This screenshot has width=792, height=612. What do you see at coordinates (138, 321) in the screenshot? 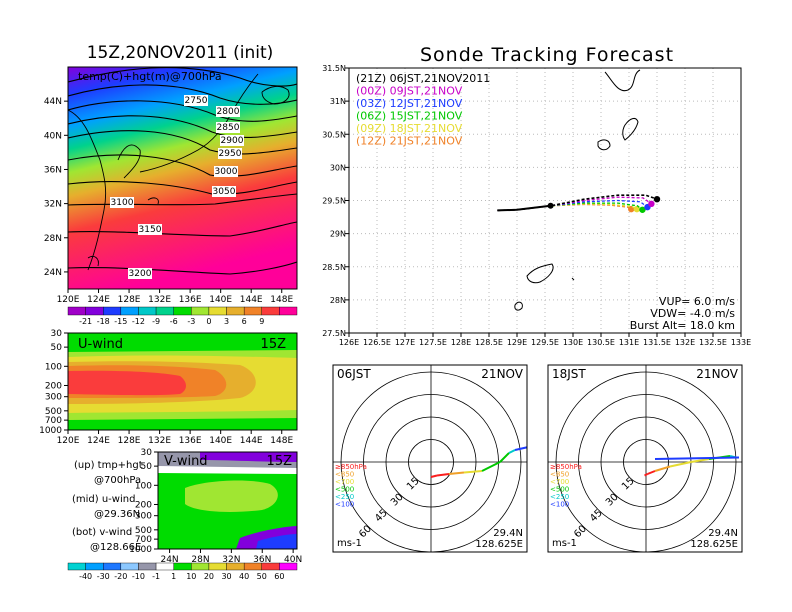
I see `temp-cbar-label: -12` at bounding box center [138, 321].